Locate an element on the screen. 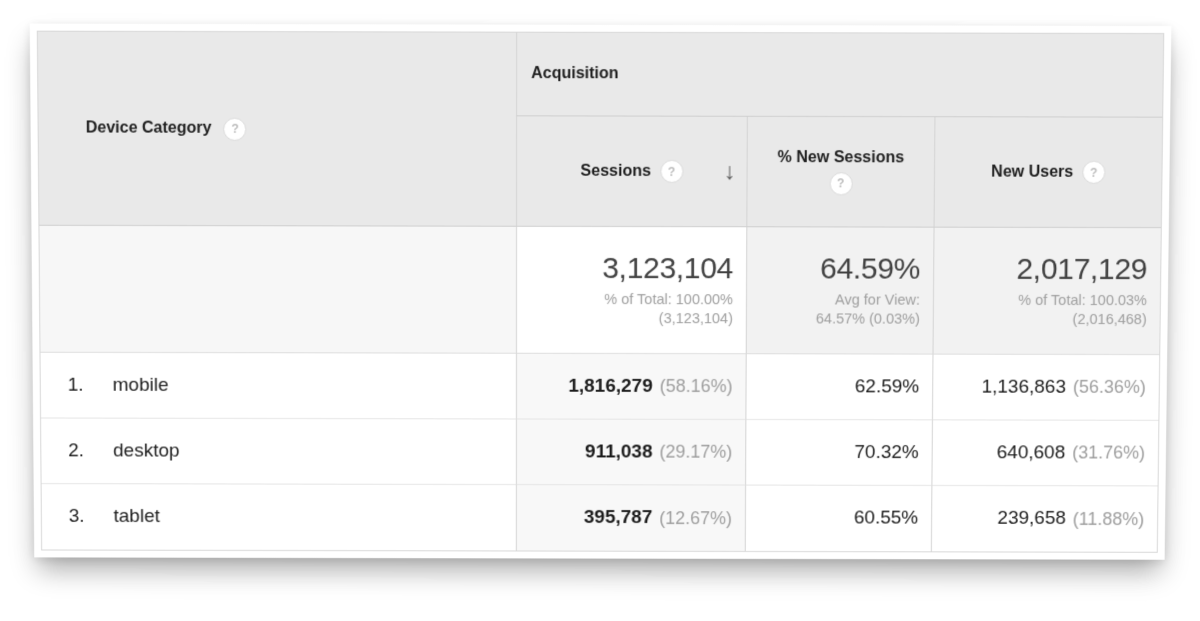  new-sessions-avg-detail: 64.57% (0.03%) is located at coordinates (867, 319).